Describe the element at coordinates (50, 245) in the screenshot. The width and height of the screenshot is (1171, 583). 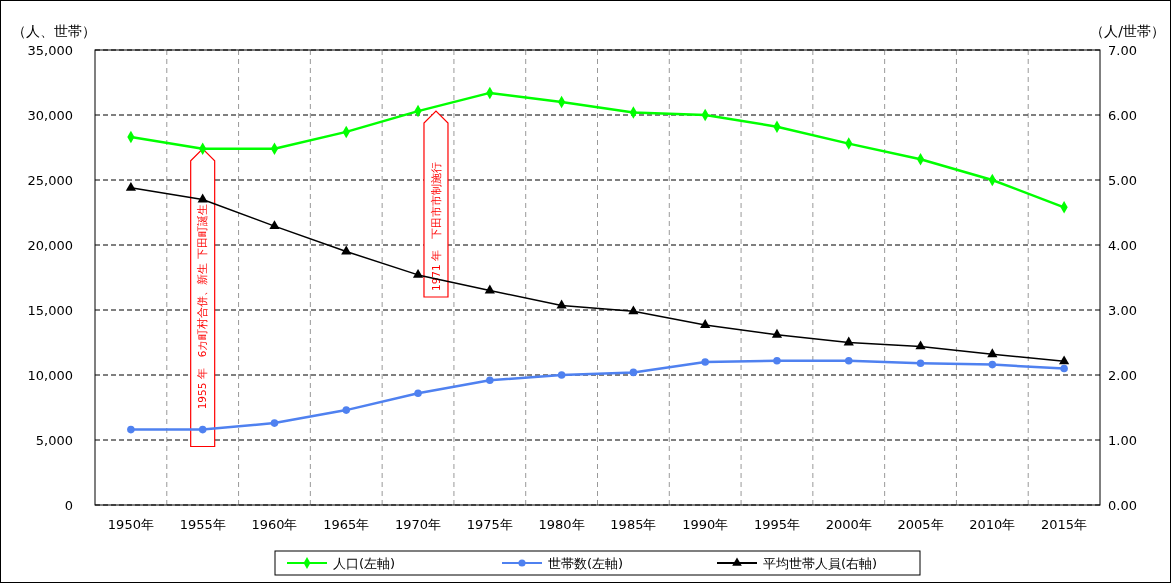
I see `y-tick-label: 20,000` at that location.